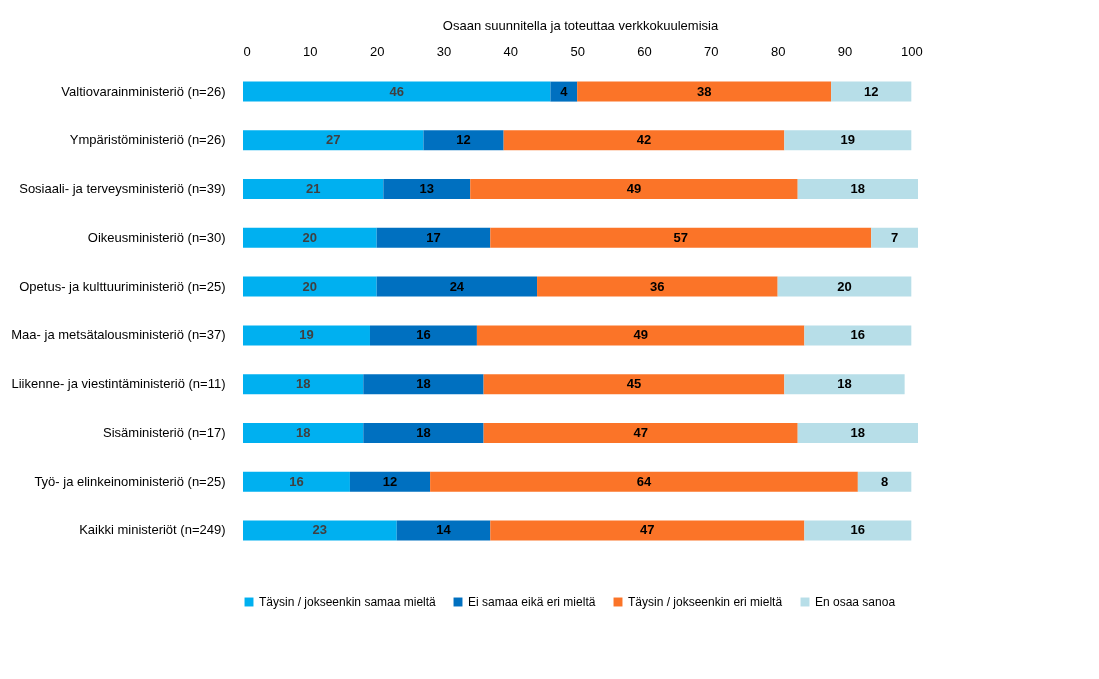 The width and height of the screenshot is (1099, 679). I want to click on chart-title: Osaan suunnitella ja toteuttaa verkkokuulemisia, so click(580, 25).